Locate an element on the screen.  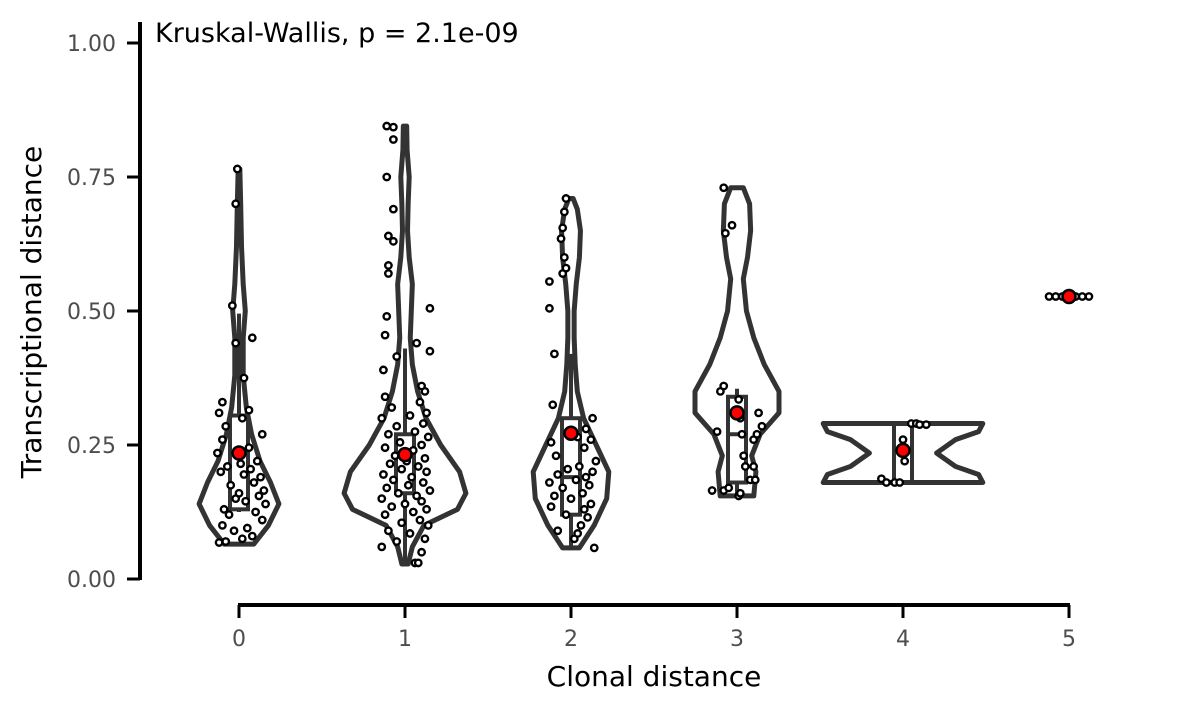
x-tick-label: 3 is located at coordinates (737, 639).